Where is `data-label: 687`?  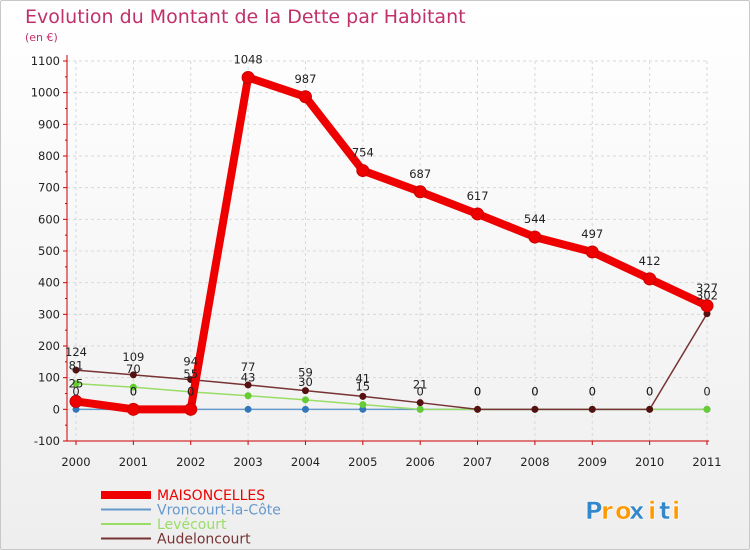
data-label: 687 is located at coordinates (420, 174).